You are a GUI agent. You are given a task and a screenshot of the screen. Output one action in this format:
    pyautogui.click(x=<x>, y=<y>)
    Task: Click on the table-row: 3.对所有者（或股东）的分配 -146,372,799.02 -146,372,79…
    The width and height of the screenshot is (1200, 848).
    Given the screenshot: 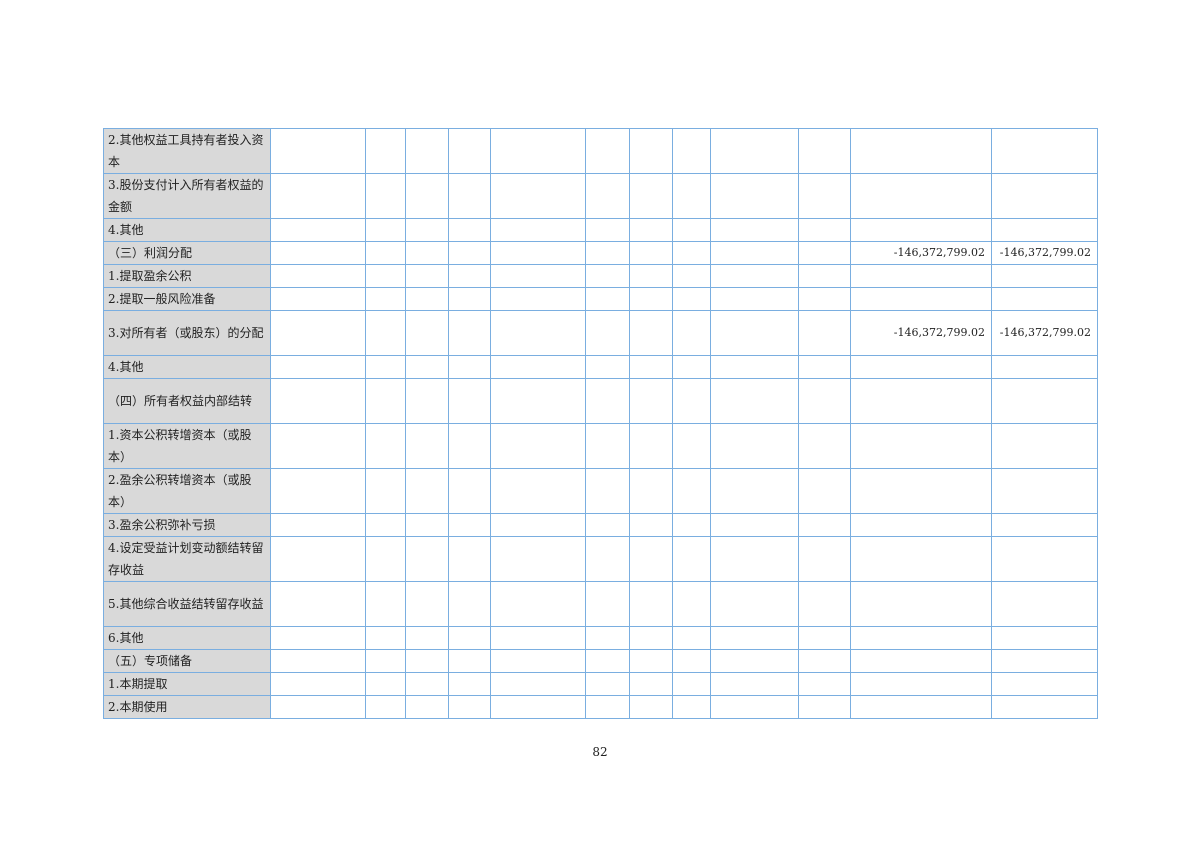 What is the action you would take?
    pyautogui.click(x=600, y=333)
    